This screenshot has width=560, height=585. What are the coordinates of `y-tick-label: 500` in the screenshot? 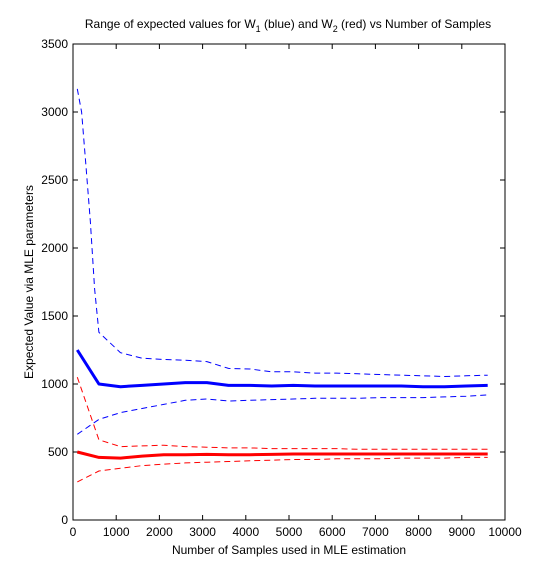 It's located at (58, 452).